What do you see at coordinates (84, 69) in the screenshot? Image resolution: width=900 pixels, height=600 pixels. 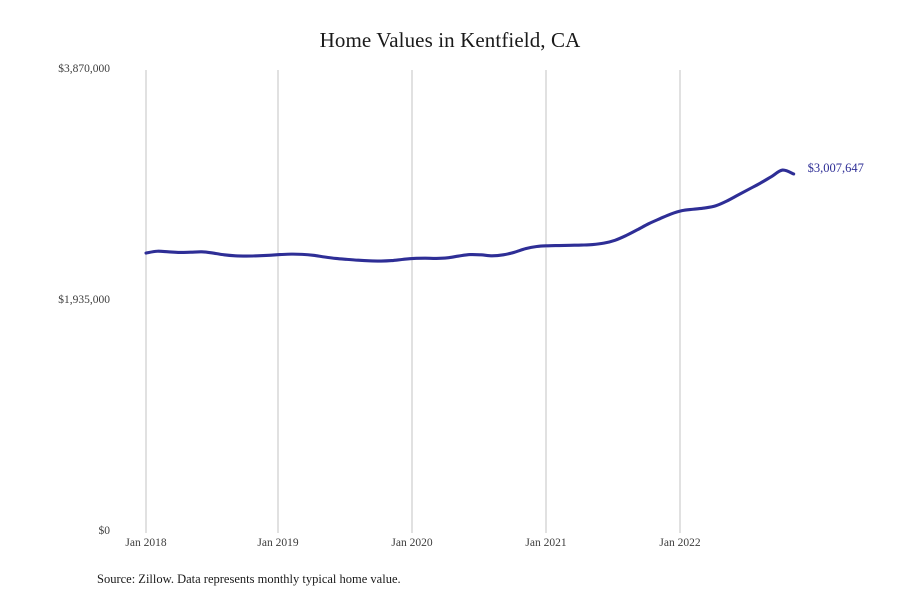 I see `y-axis-tick-label-max: $3,870,000` at bounding box center [84, 69].